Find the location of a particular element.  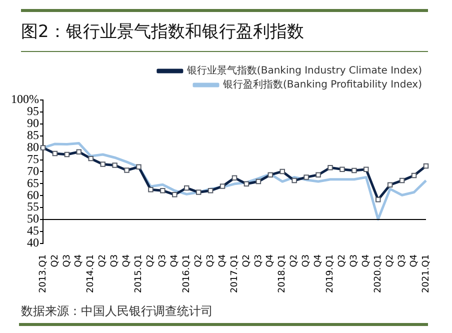

y-tick-label: 80 is located at coordinates (32, 147).